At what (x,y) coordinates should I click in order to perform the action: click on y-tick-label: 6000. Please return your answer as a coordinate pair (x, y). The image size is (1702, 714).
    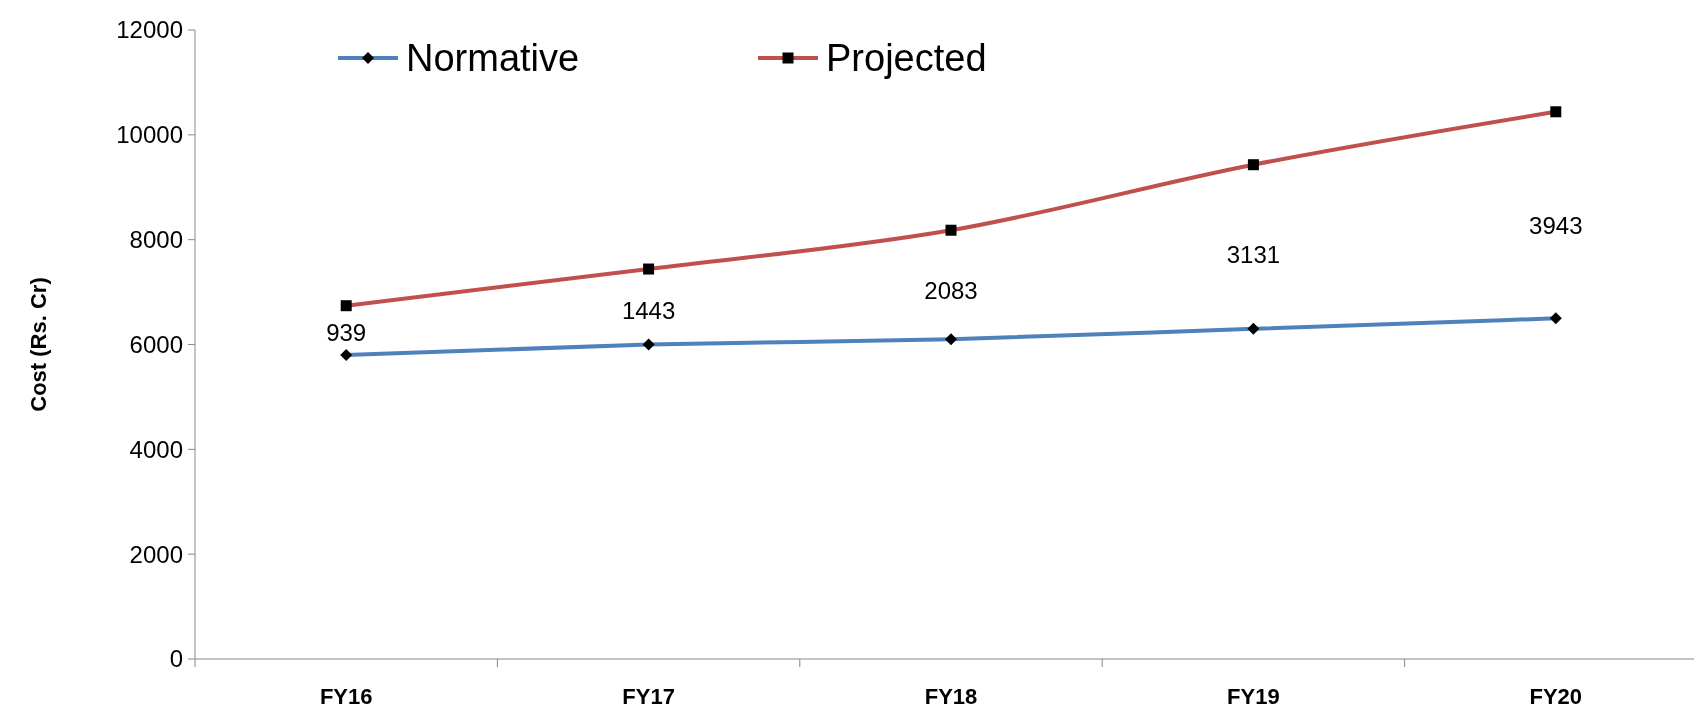
    Looking at the image, I should click on (156, 344).